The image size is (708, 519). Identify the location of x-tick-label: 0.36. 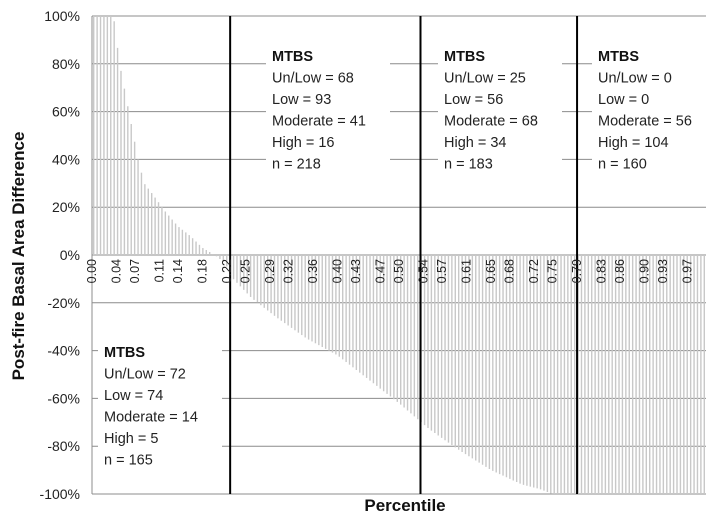
(313, 271).